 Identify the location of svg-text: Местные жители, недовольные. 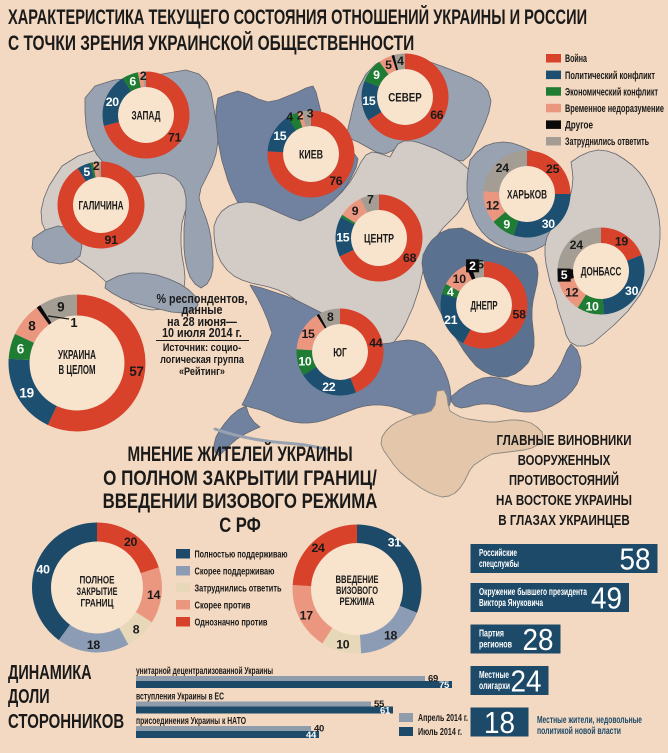
(589, 720).